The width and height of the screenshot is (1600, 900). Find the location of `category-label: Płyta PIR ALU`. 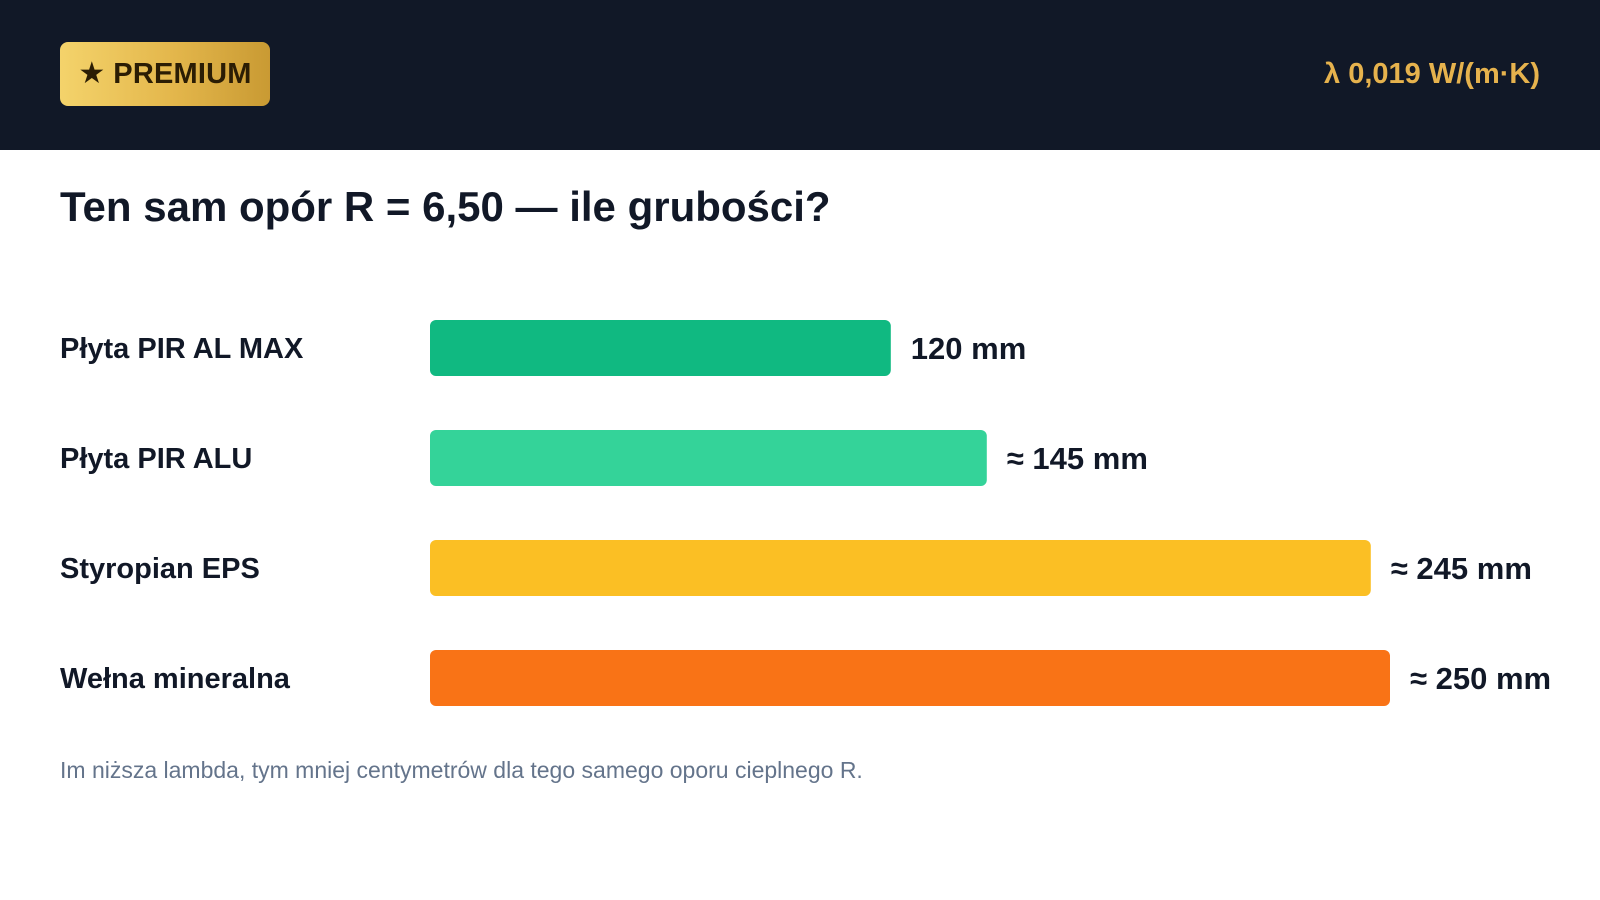

category-label: Płyta PIR ALU is located at coordinates (156, 459).